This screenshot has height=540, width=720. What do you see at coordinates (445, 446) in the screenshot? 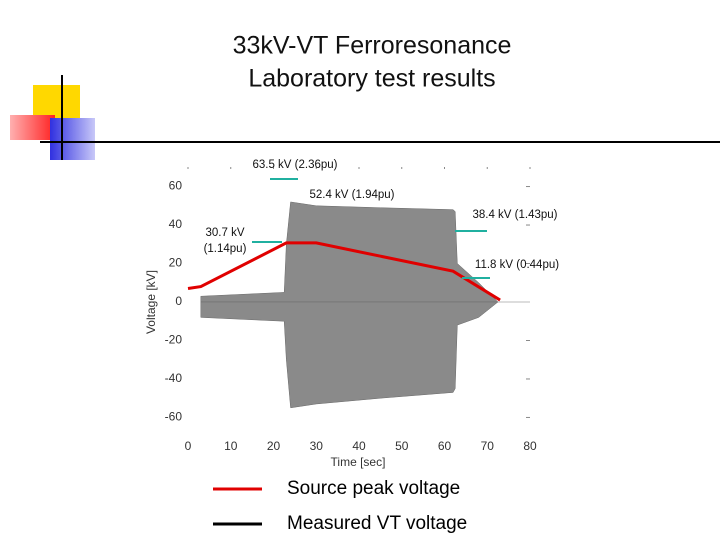
I see `x-tick-label: 60` at bounding box center [445, 446].